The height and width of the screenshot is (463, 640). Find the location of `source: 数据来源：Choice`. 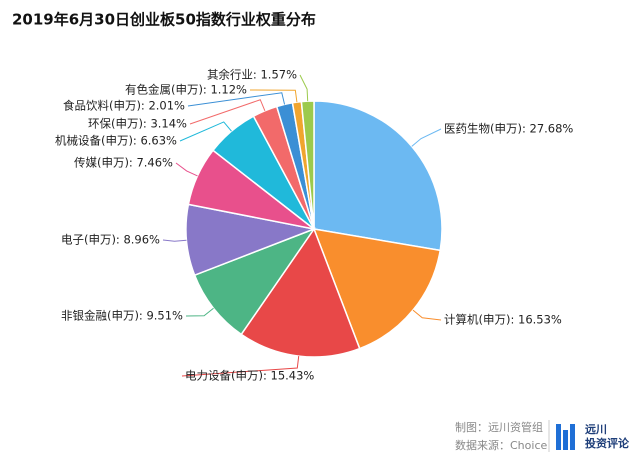

source: 数据来源：Choice is located at coordinates (501, 445).